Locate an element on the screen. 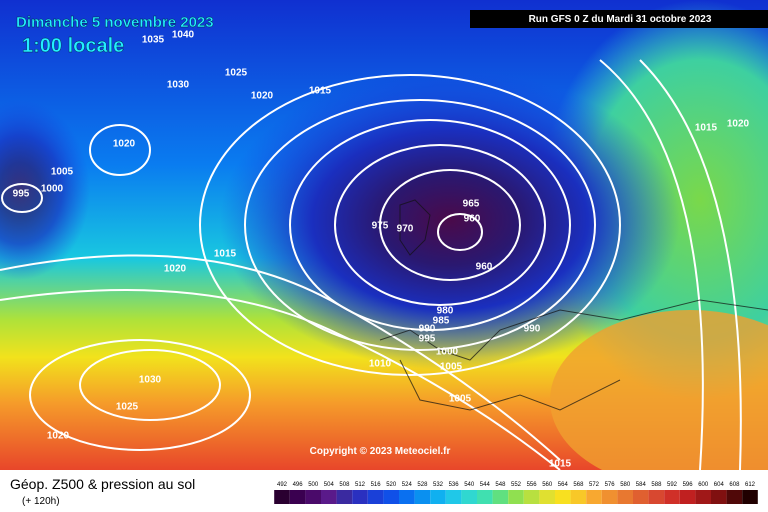 The width and height of the screenshot is (768, 512). colorbar-label: 512 is located at coordinates (360, 485).